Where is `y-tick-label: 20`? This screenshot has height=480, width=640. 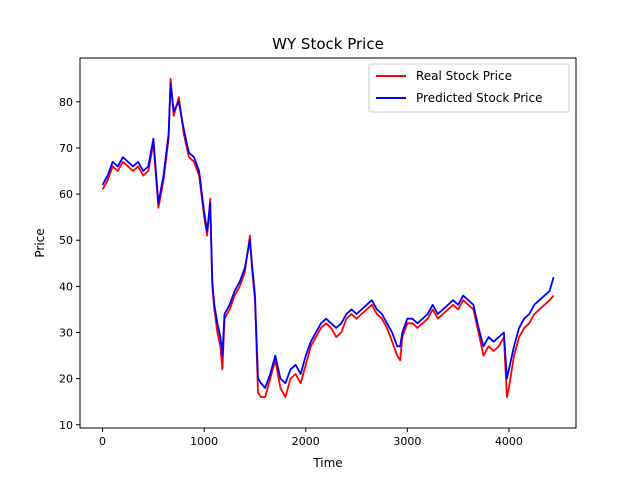
y-tick-label: 20 is located at coordinates (66, 379).